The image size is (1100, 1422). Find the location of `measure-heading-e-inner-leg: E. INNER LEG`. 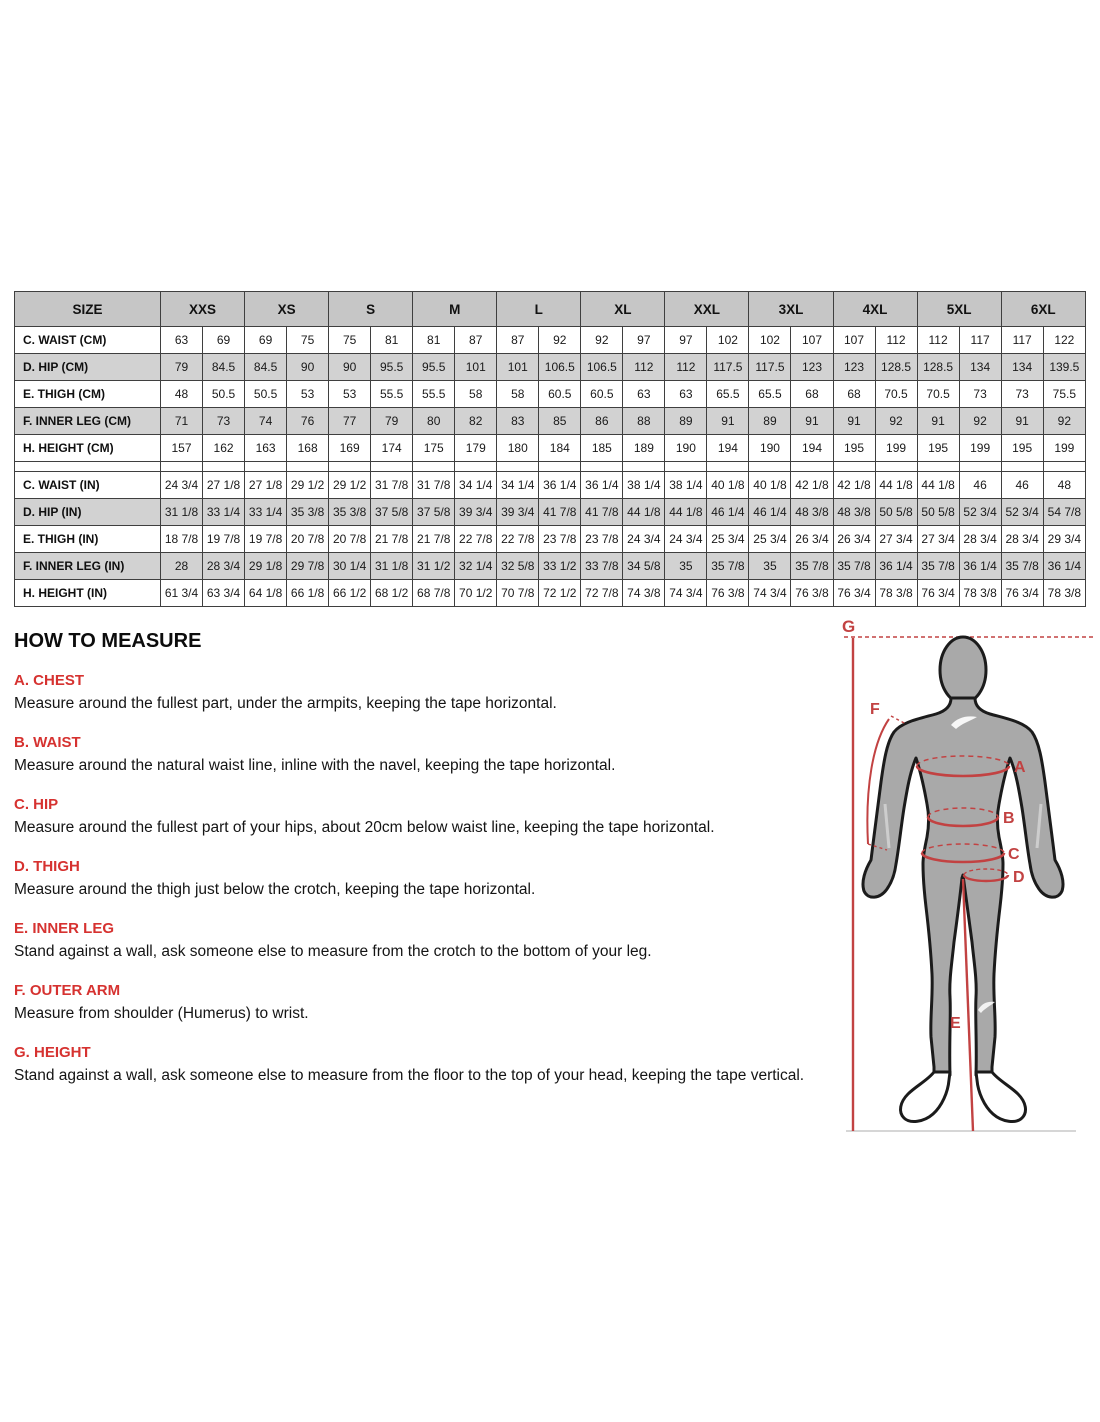

measure-heading-e-inner-leg: E. INNER LEG is located at coordinates (64, 928).